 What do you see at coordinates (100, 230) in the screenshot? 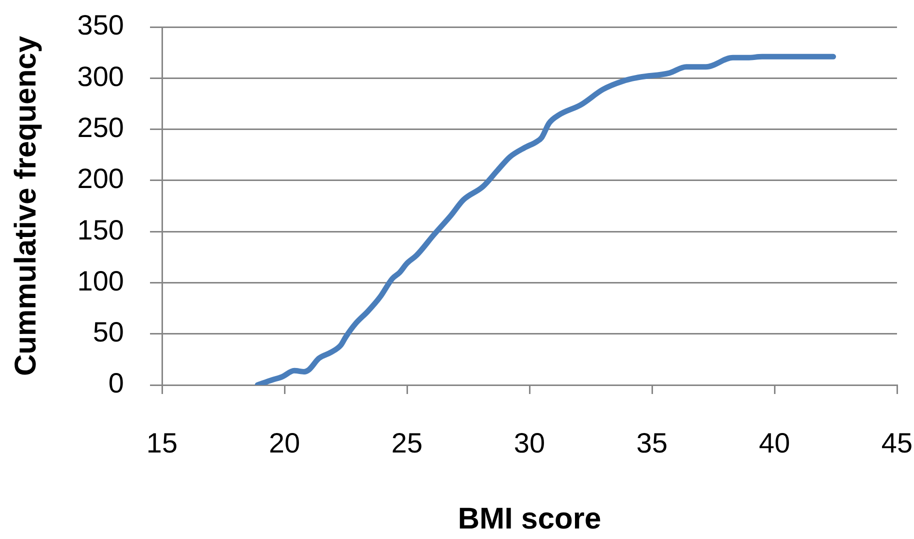
I see `y-tick-label: 150` at bounding box center [100, 230].